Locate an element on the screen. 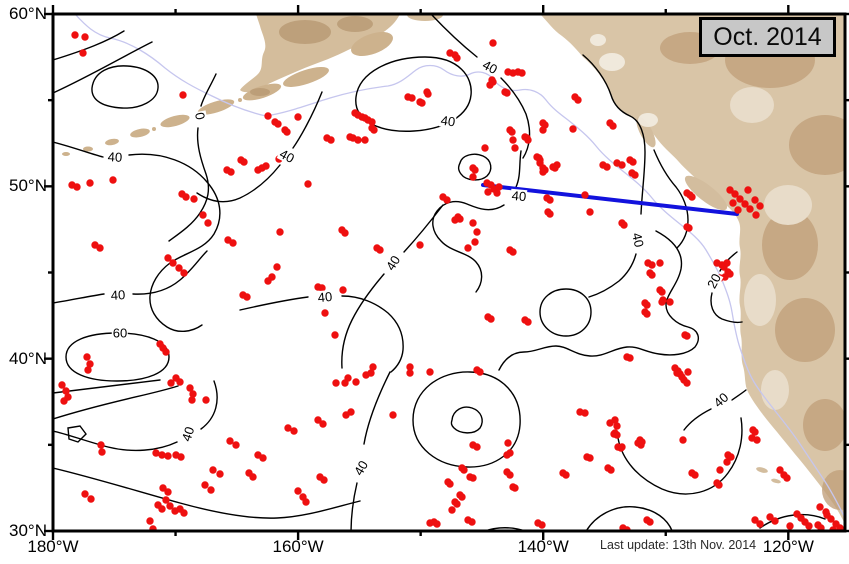 The image size is (849, 564). date-title-box: Oct. 2014 is located at coordinates (767, 37).